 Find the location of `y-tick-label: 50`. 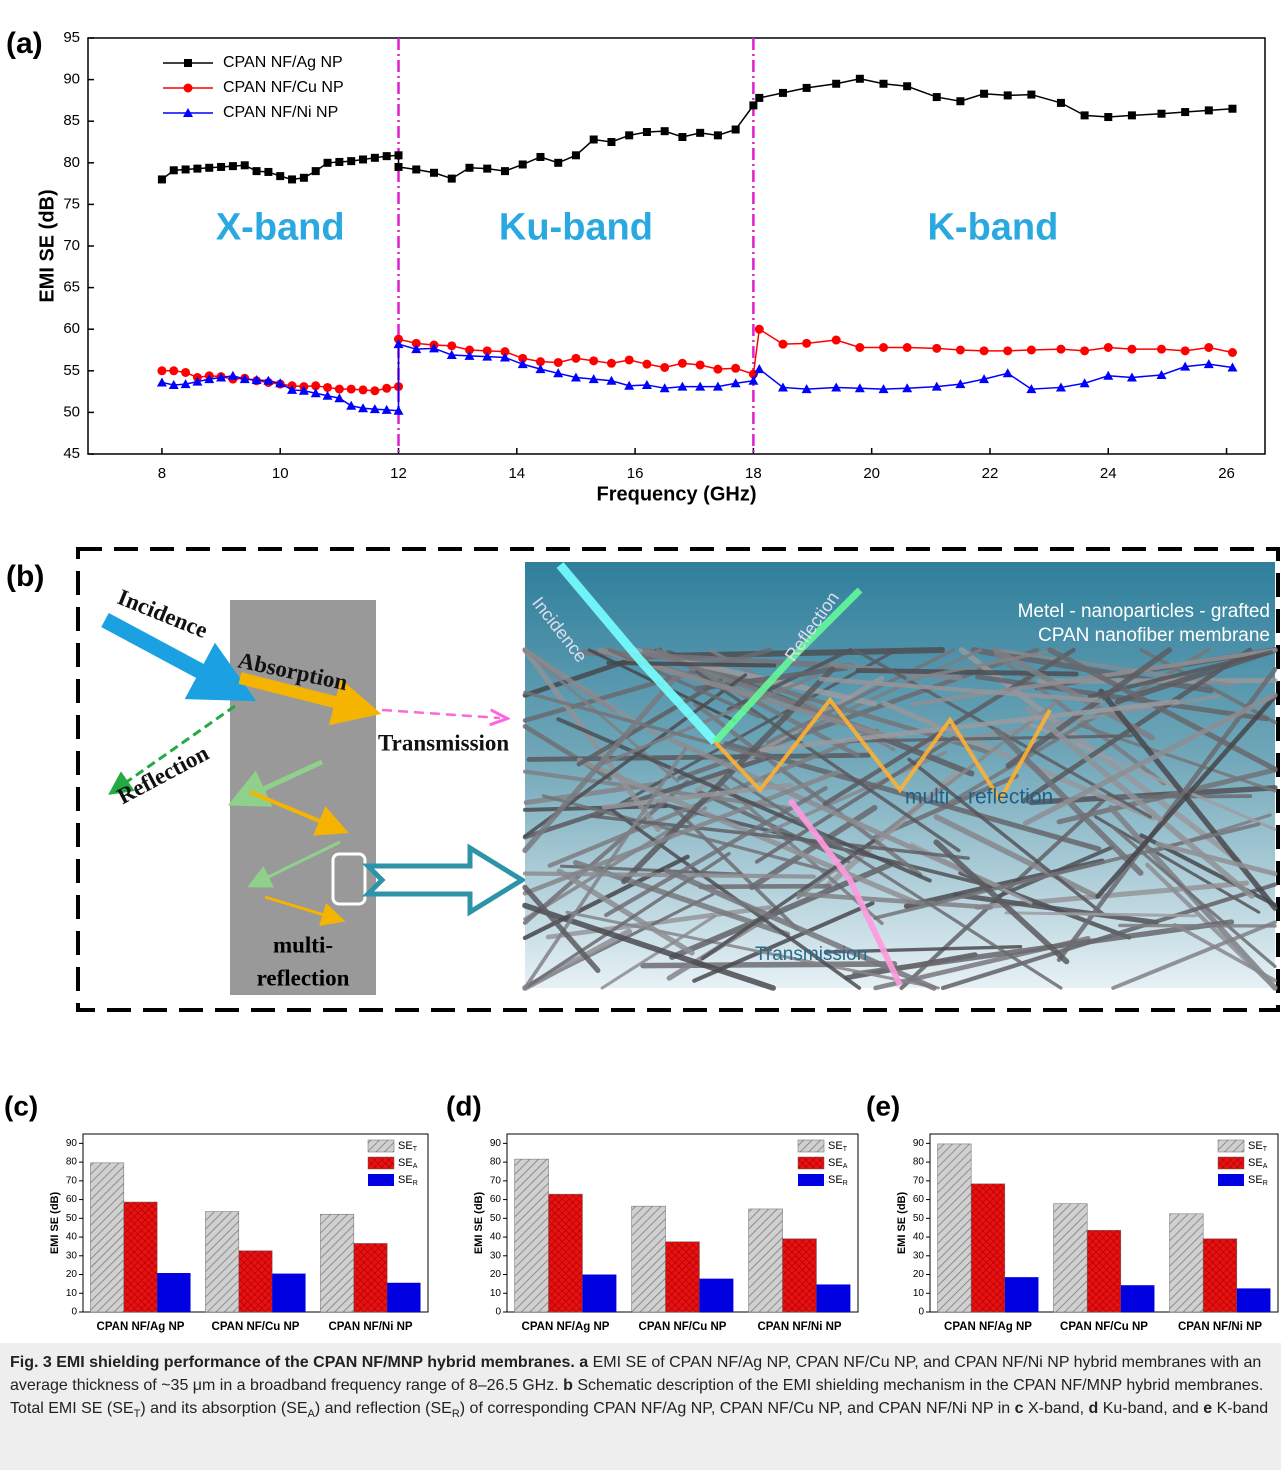

y-tick-label: 50 is located at coordinates (72, 1218).